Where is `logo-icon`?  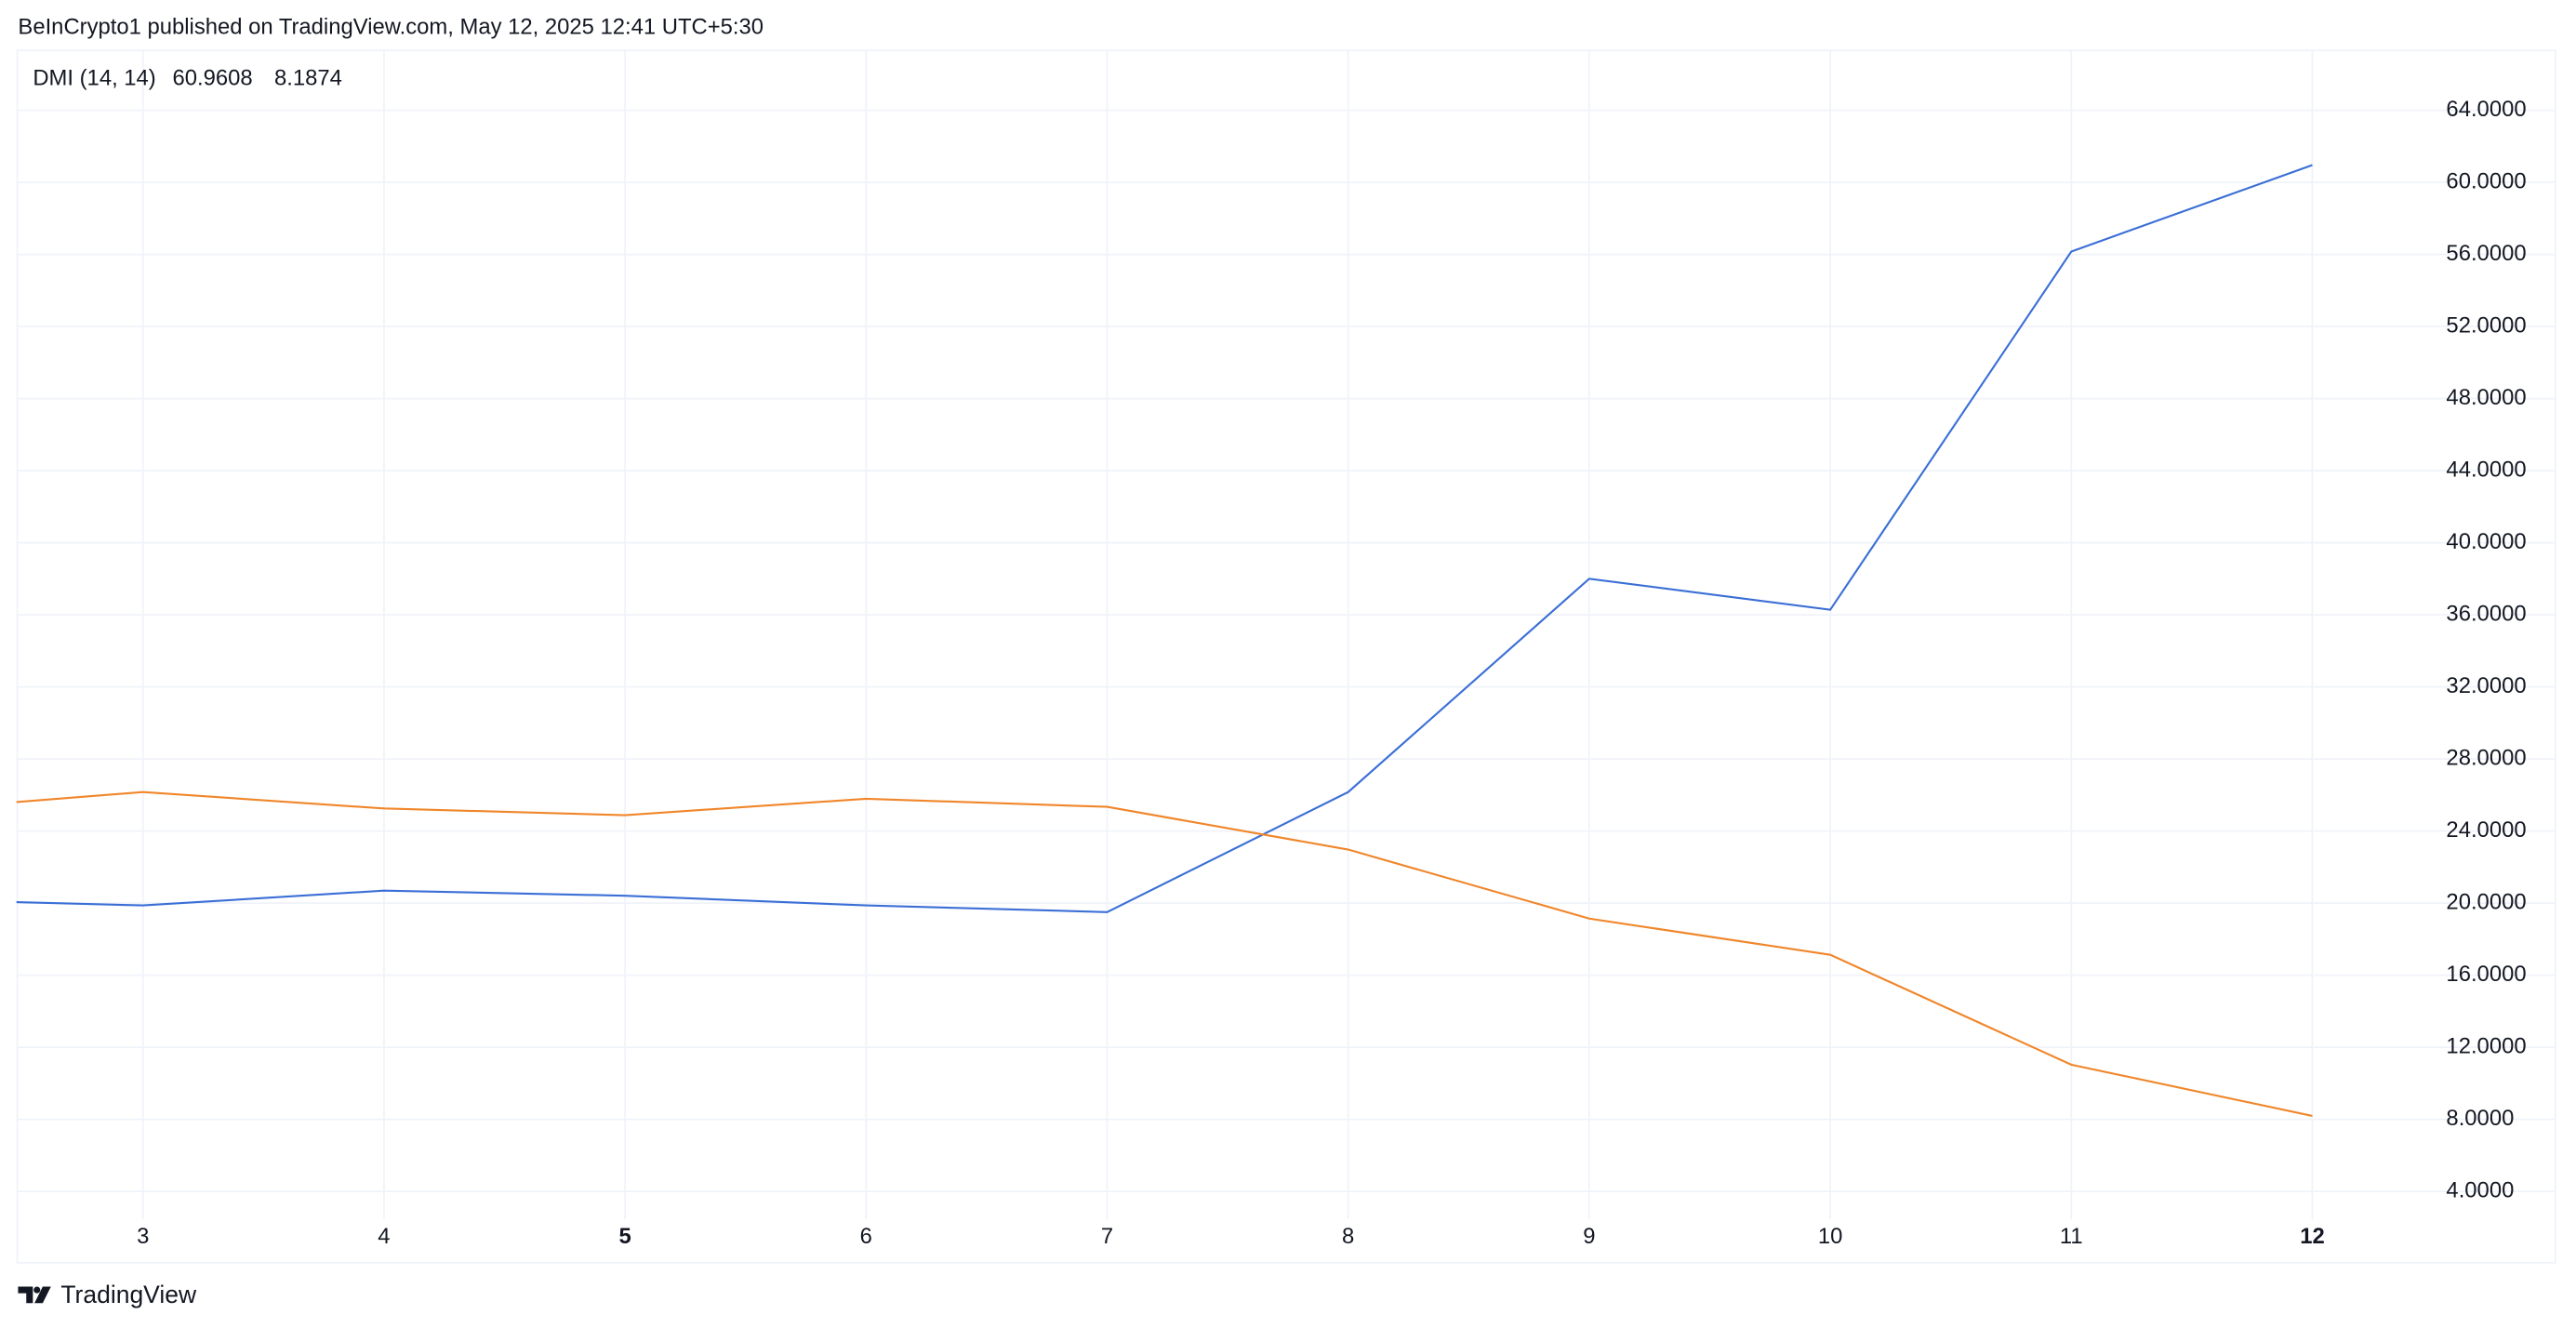
logo-icon is located at coordinates (34, 1295).